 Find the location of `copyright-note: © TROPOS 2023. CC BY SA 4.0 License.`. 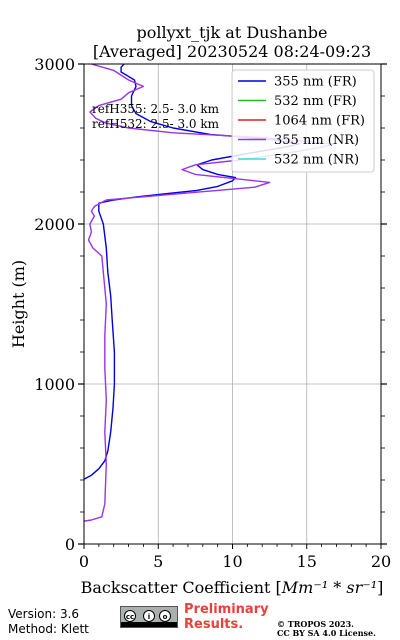

copyright-note: © TROPOS 2023. CC BY SA 4.0 License. is located at coordinates (326, 629).